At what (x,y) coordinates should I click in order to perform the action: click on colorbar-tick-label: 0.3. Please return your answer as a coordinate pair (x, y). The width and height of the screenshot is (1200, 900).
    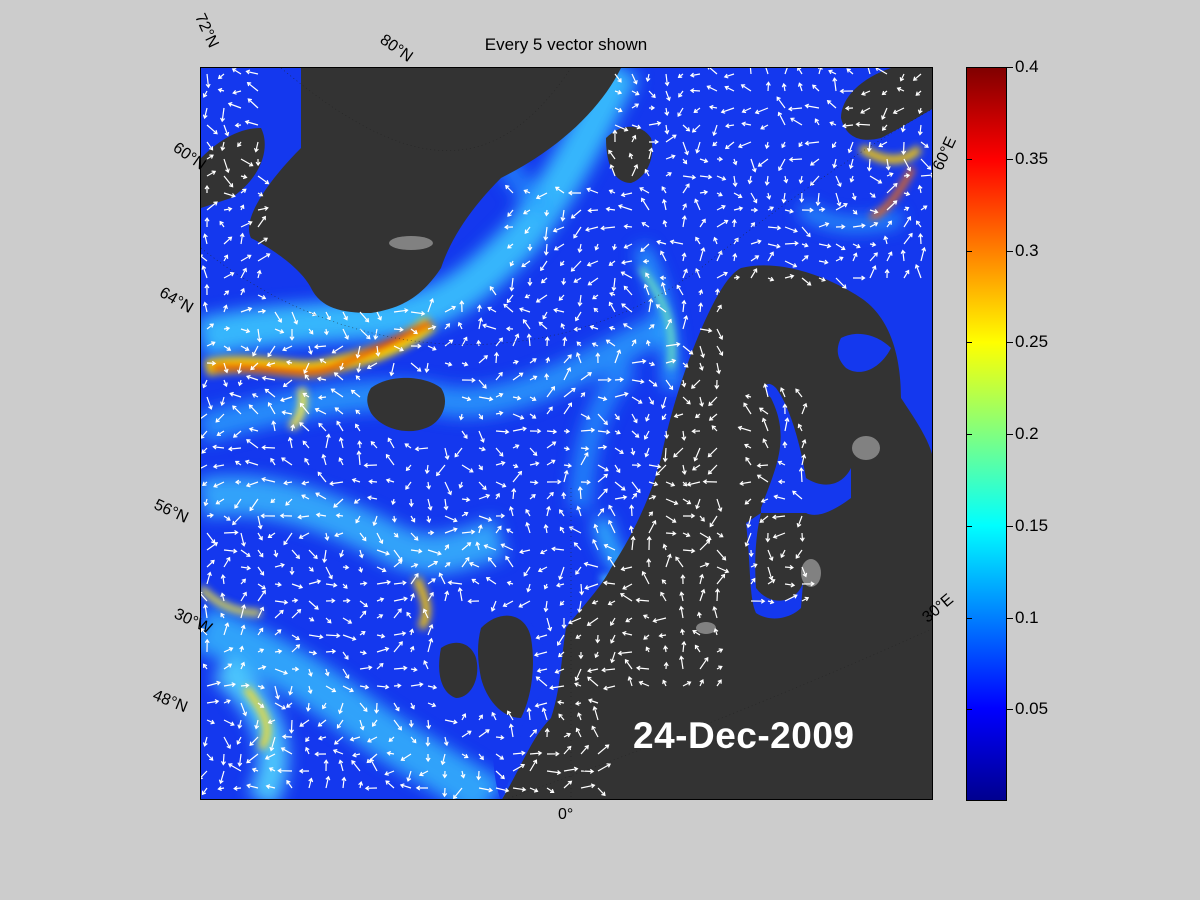
    Looking at the image, I should click on (1027, 250).